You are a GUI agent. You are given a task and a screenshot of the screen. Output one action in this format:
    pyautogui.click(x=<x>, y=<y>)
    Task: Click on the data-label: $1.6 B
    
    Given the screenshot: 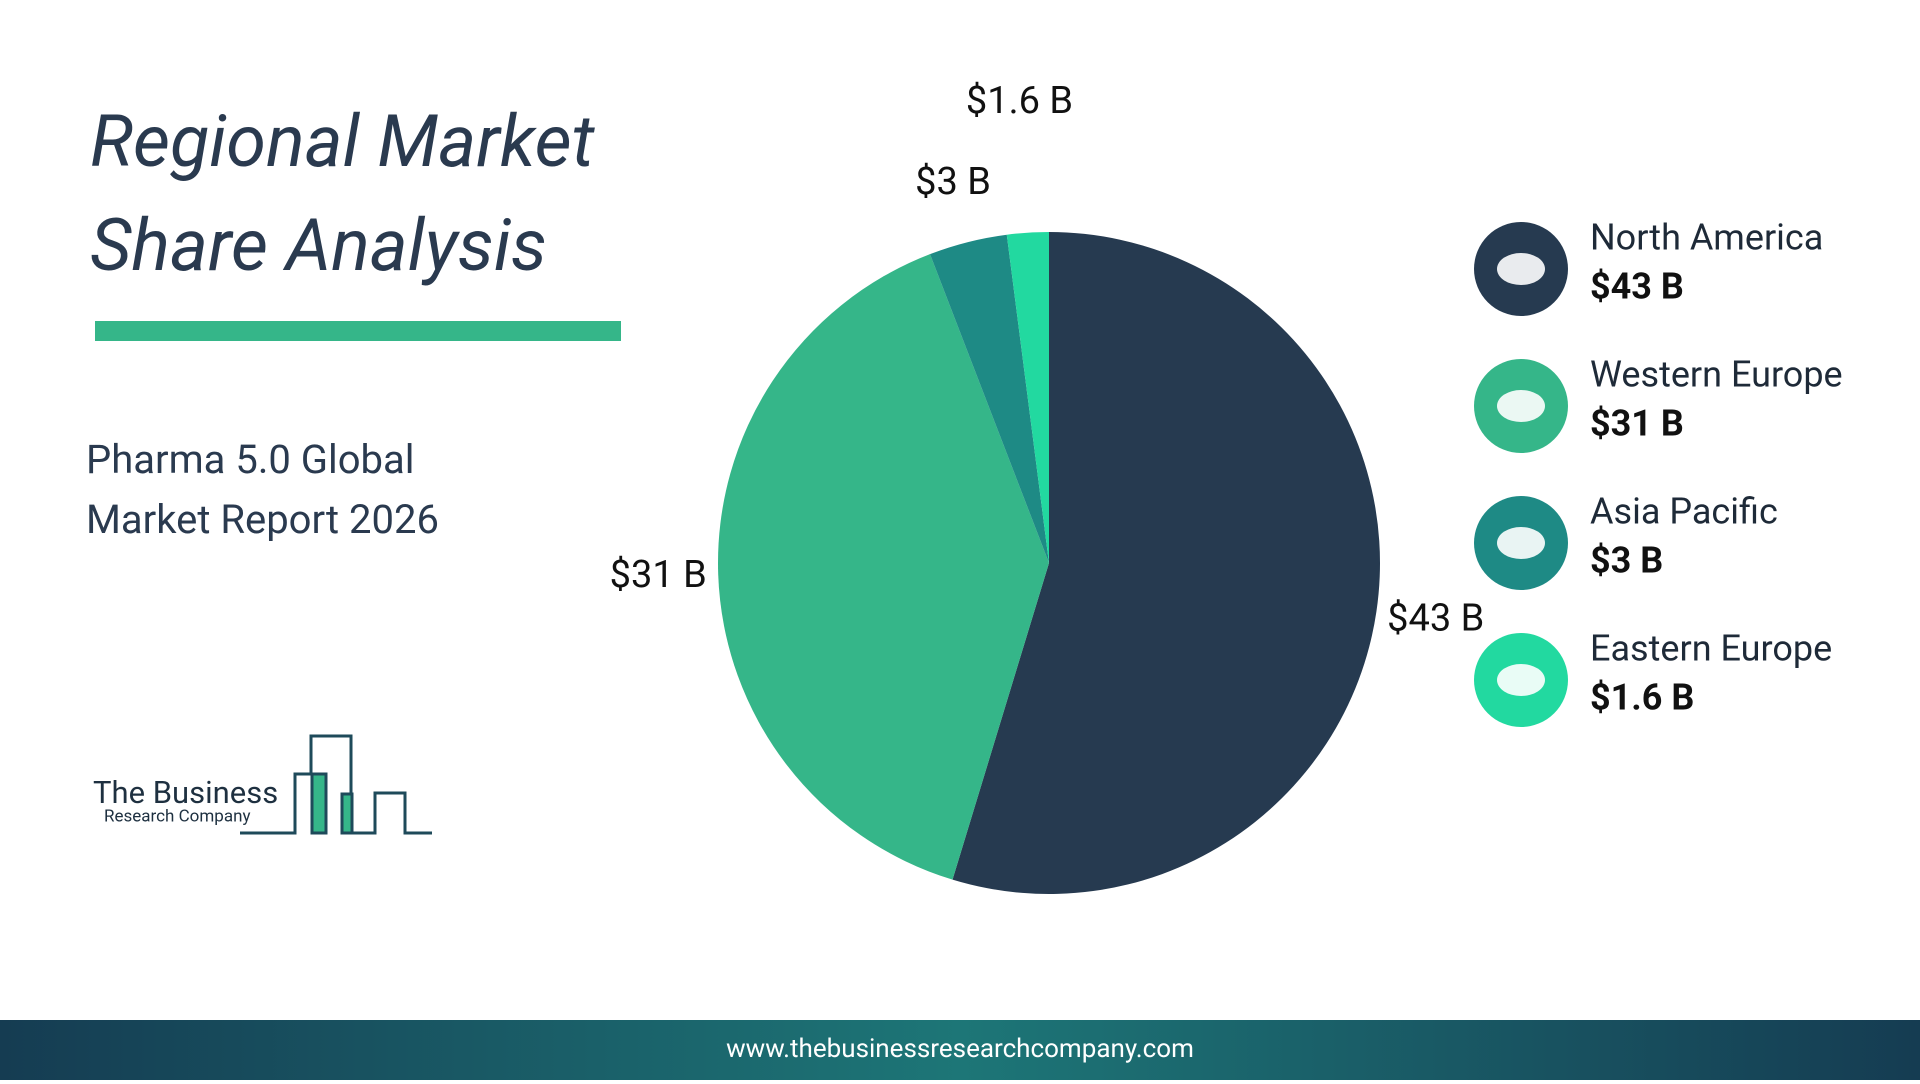 What is the action you would take?
    pyautogui.click(x=1019, y=101)
    